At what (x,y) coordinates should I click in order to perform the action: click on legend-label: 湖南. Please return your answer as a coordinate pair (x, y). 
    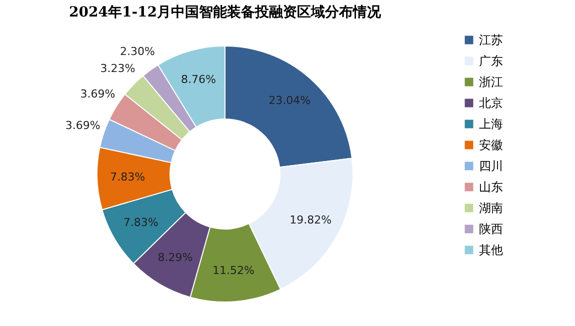
    Looking at the image, I should click on (491, 208).